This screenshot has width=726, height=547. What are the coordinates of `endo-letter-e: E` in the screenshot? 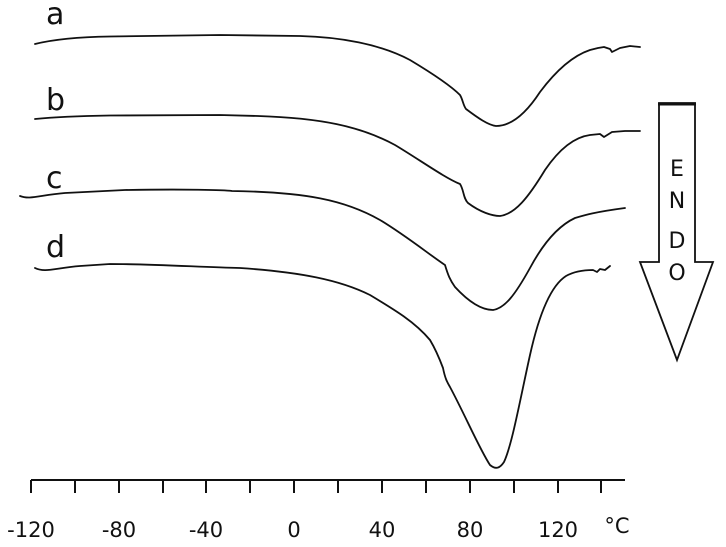 It's located at (677, 169).